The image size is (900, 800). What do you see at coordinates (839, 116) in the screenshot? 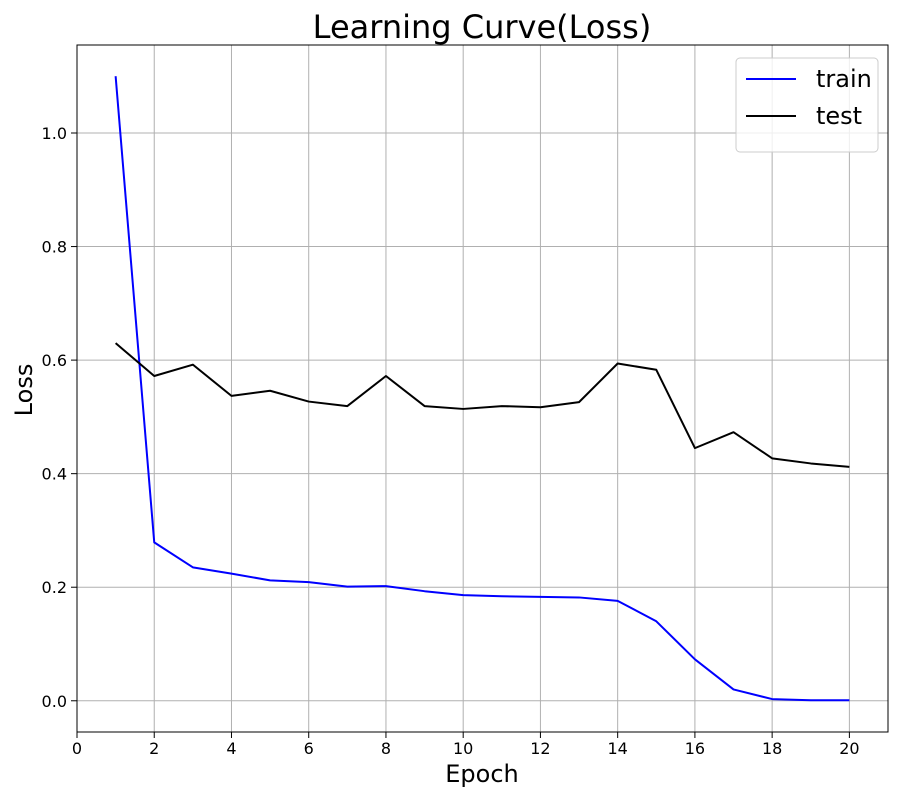
I see `legend-label-test: test` at bounding box center [839, 116].